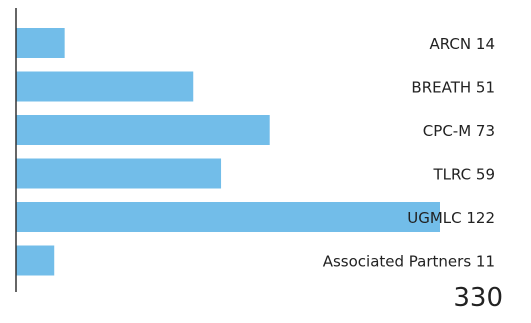  I want to click on bar-cpc-m, so click(143, 130).